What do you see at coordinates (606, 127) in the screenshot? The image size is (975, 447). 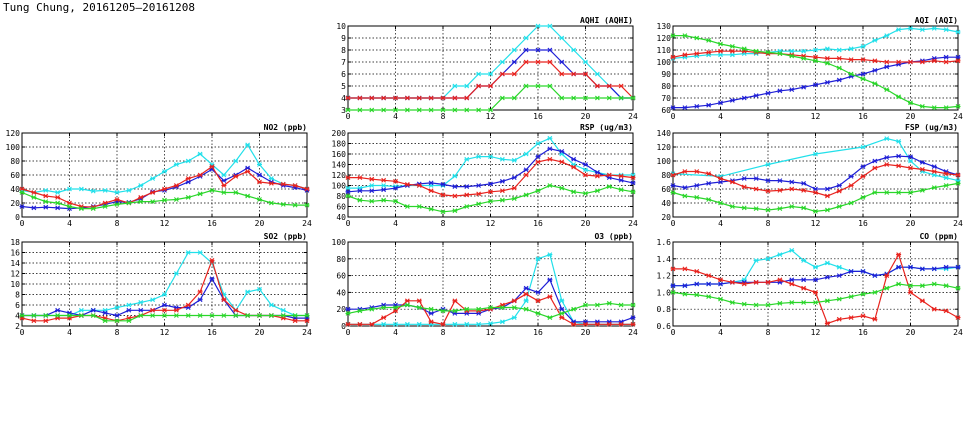 I see `chart-title: RSP (ug/m3)` at bounding box center [606, 127].